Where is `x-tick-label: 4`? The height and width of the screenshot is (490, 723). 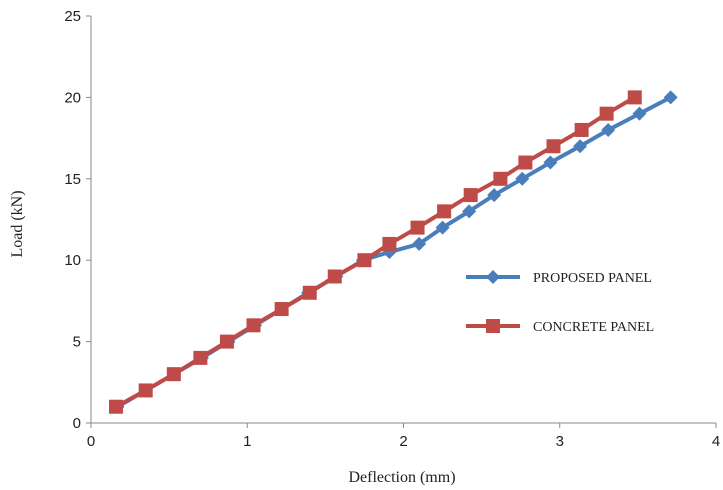 x-tick-label: 4 is located at coordinates (716, 441).